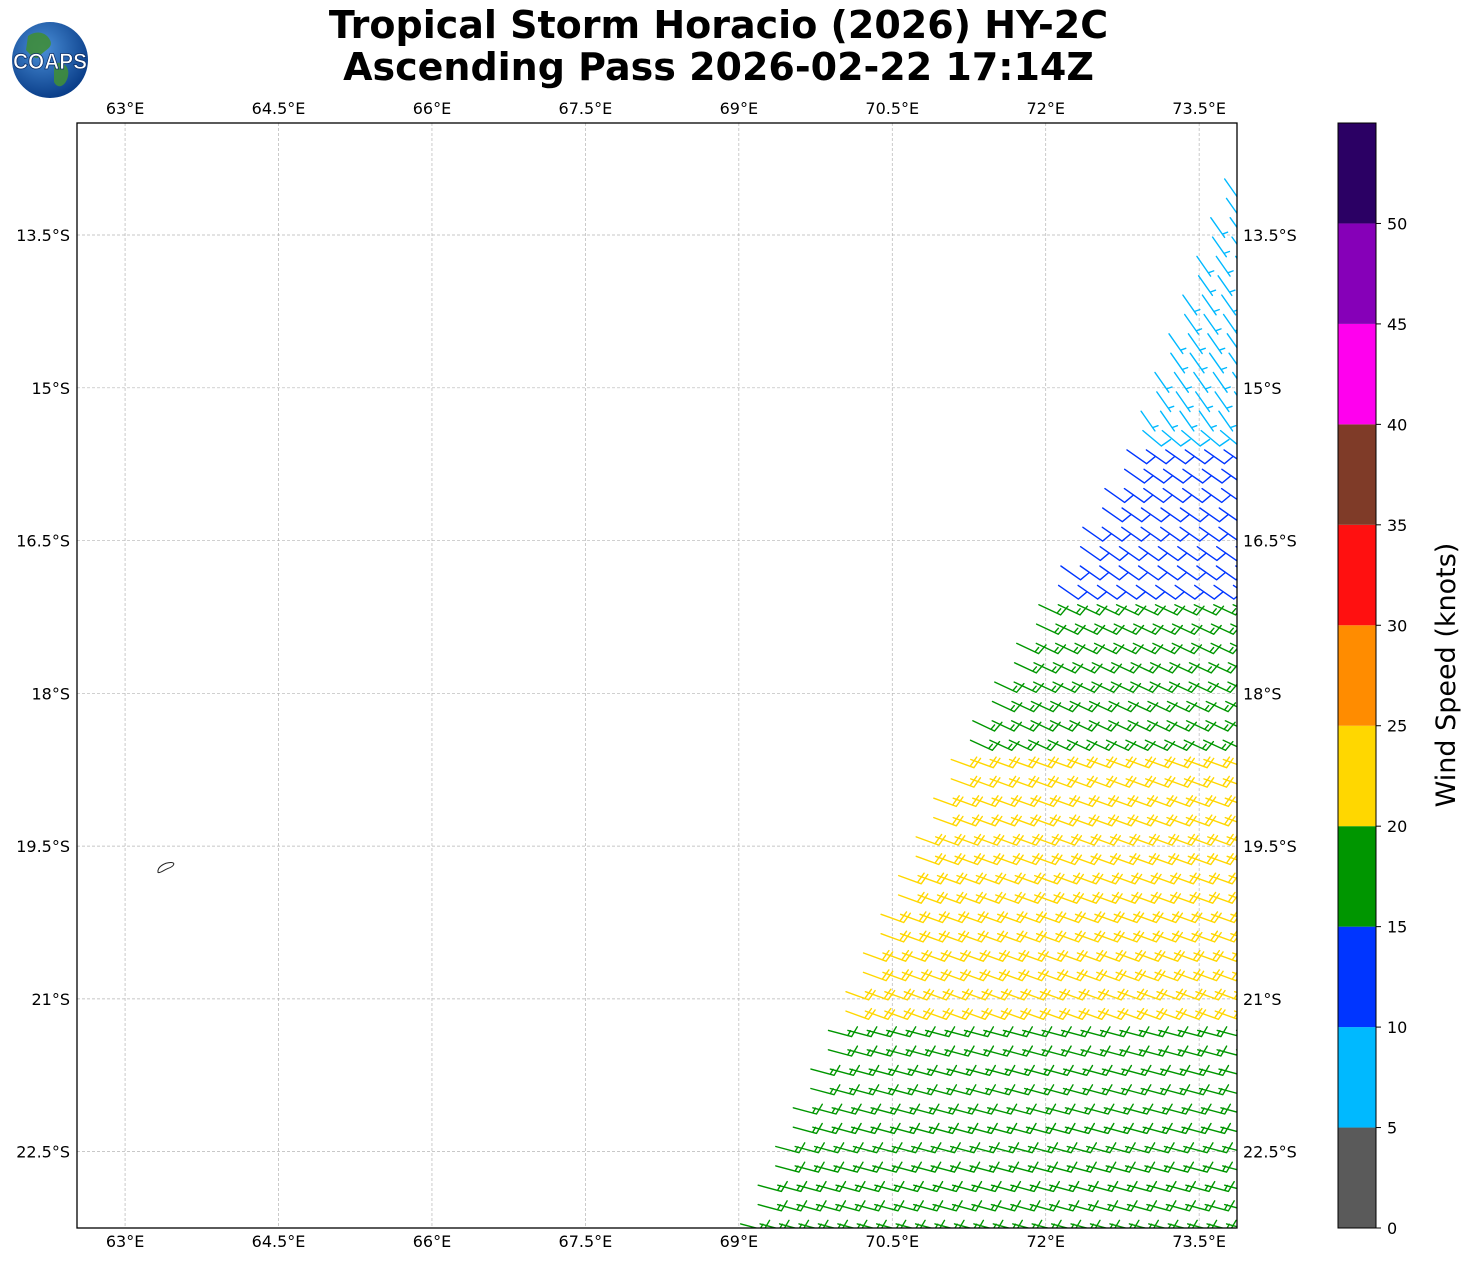 Image resolution: width=1475 pixels, height=1264 pixels. What do you see at coordinates (166, 867) in the screenshot?
I see `island-shape` at bounding box center [166, 867].